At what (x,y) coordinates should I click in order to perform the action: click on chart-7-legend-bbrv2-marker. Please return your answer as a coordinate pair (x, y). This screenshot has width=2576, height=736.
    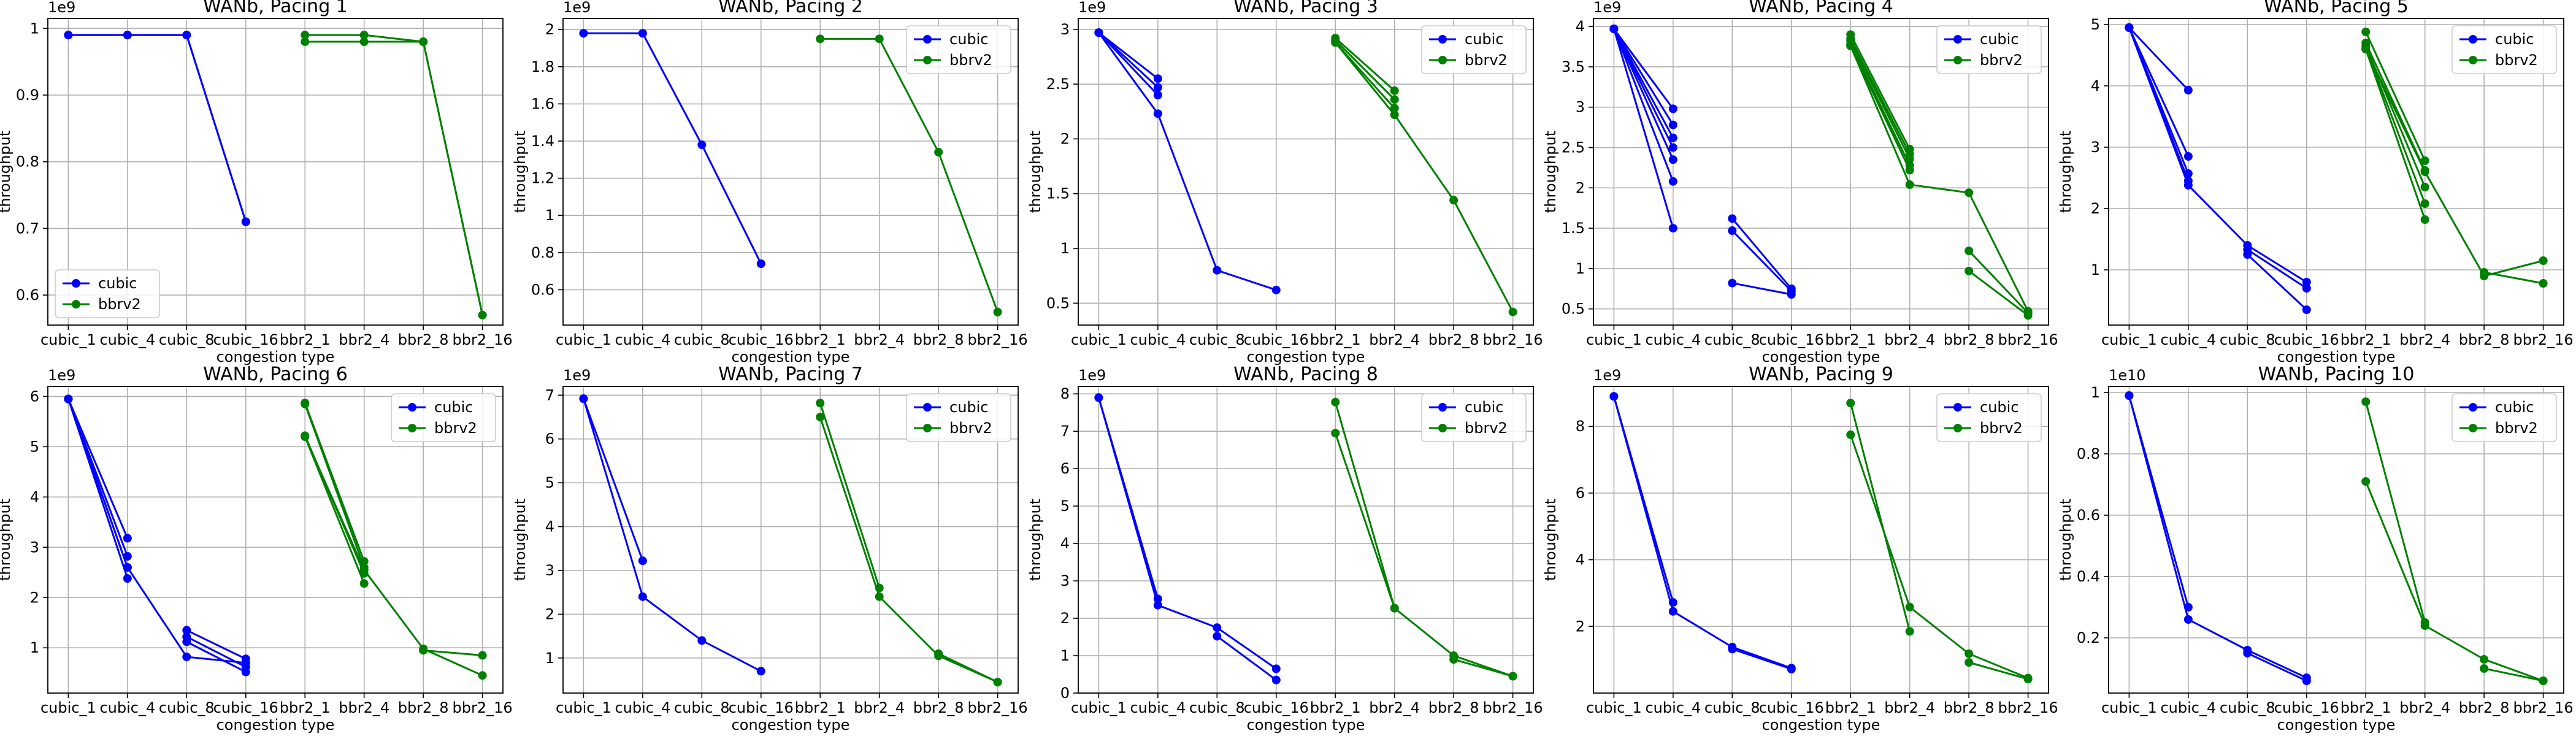
    Looking at the image, I should click on (927, 428).